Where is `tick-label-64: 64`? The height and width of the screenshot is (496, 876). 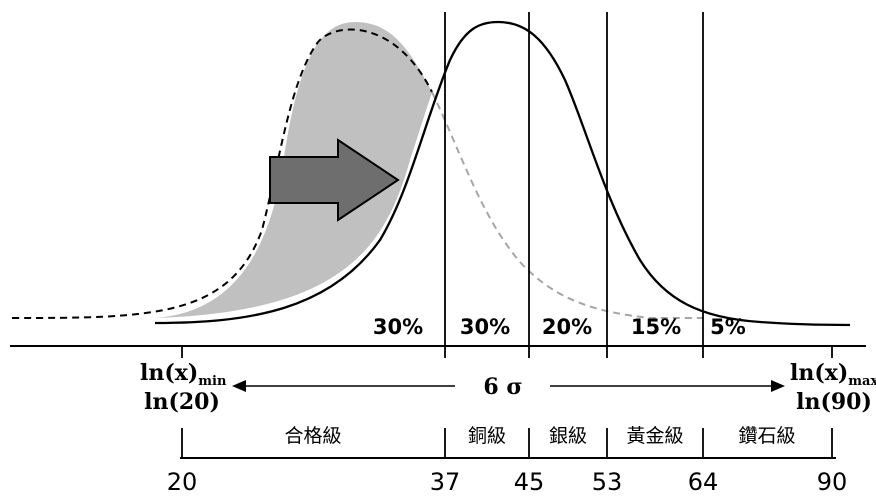 tick-label-64: 64 is located at coordinates (703, 482).